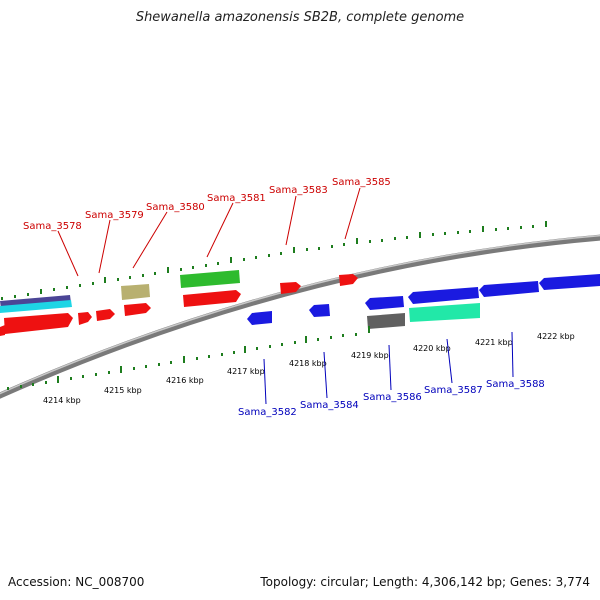  What do you see at coordinates (76, 582) in the screenshot?
I see `accession-text: Accession: NC_008700` at bounding box center [76, 582].